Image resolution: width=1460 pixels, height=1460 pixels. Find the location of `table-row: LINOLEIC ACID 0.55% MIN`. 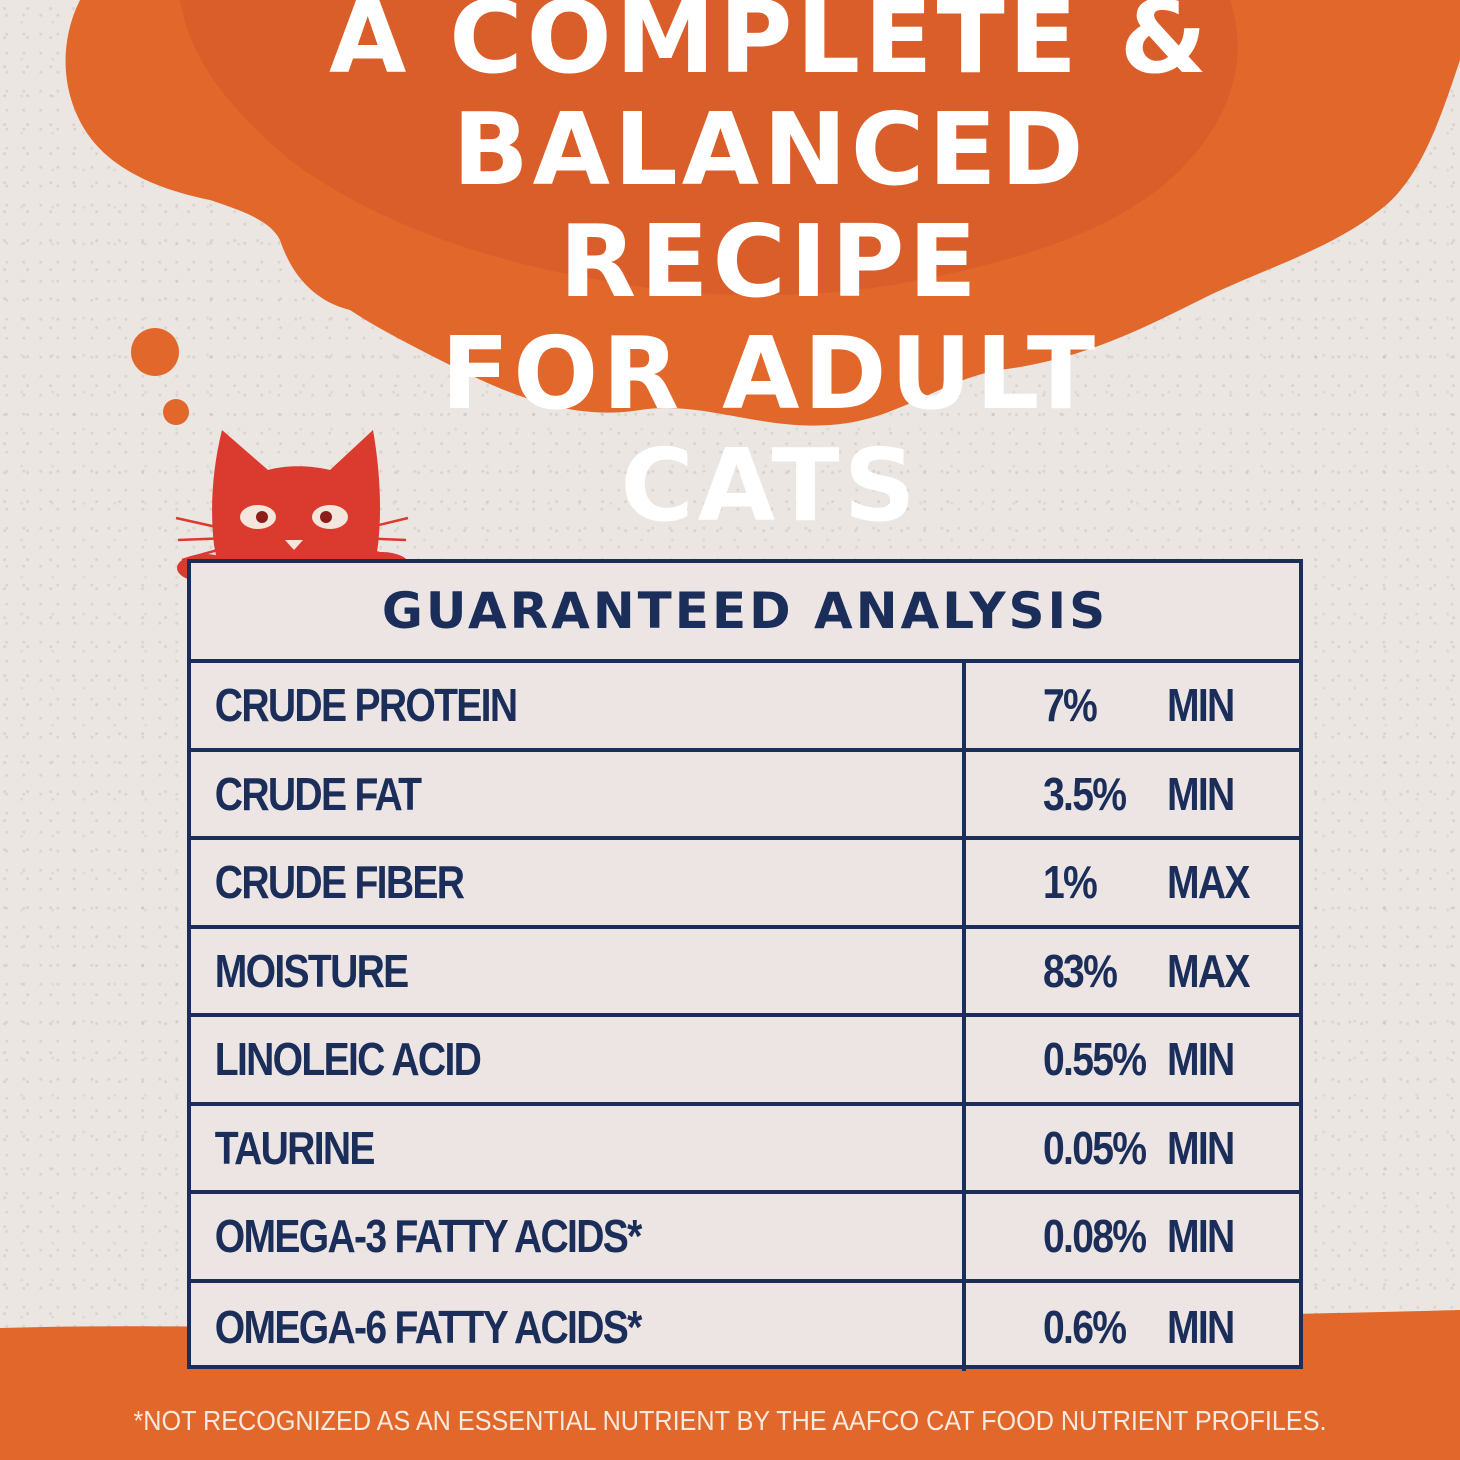

table-row: LINOLEIC ACID 0.55% MIN is located at coordinates (745, 1061).